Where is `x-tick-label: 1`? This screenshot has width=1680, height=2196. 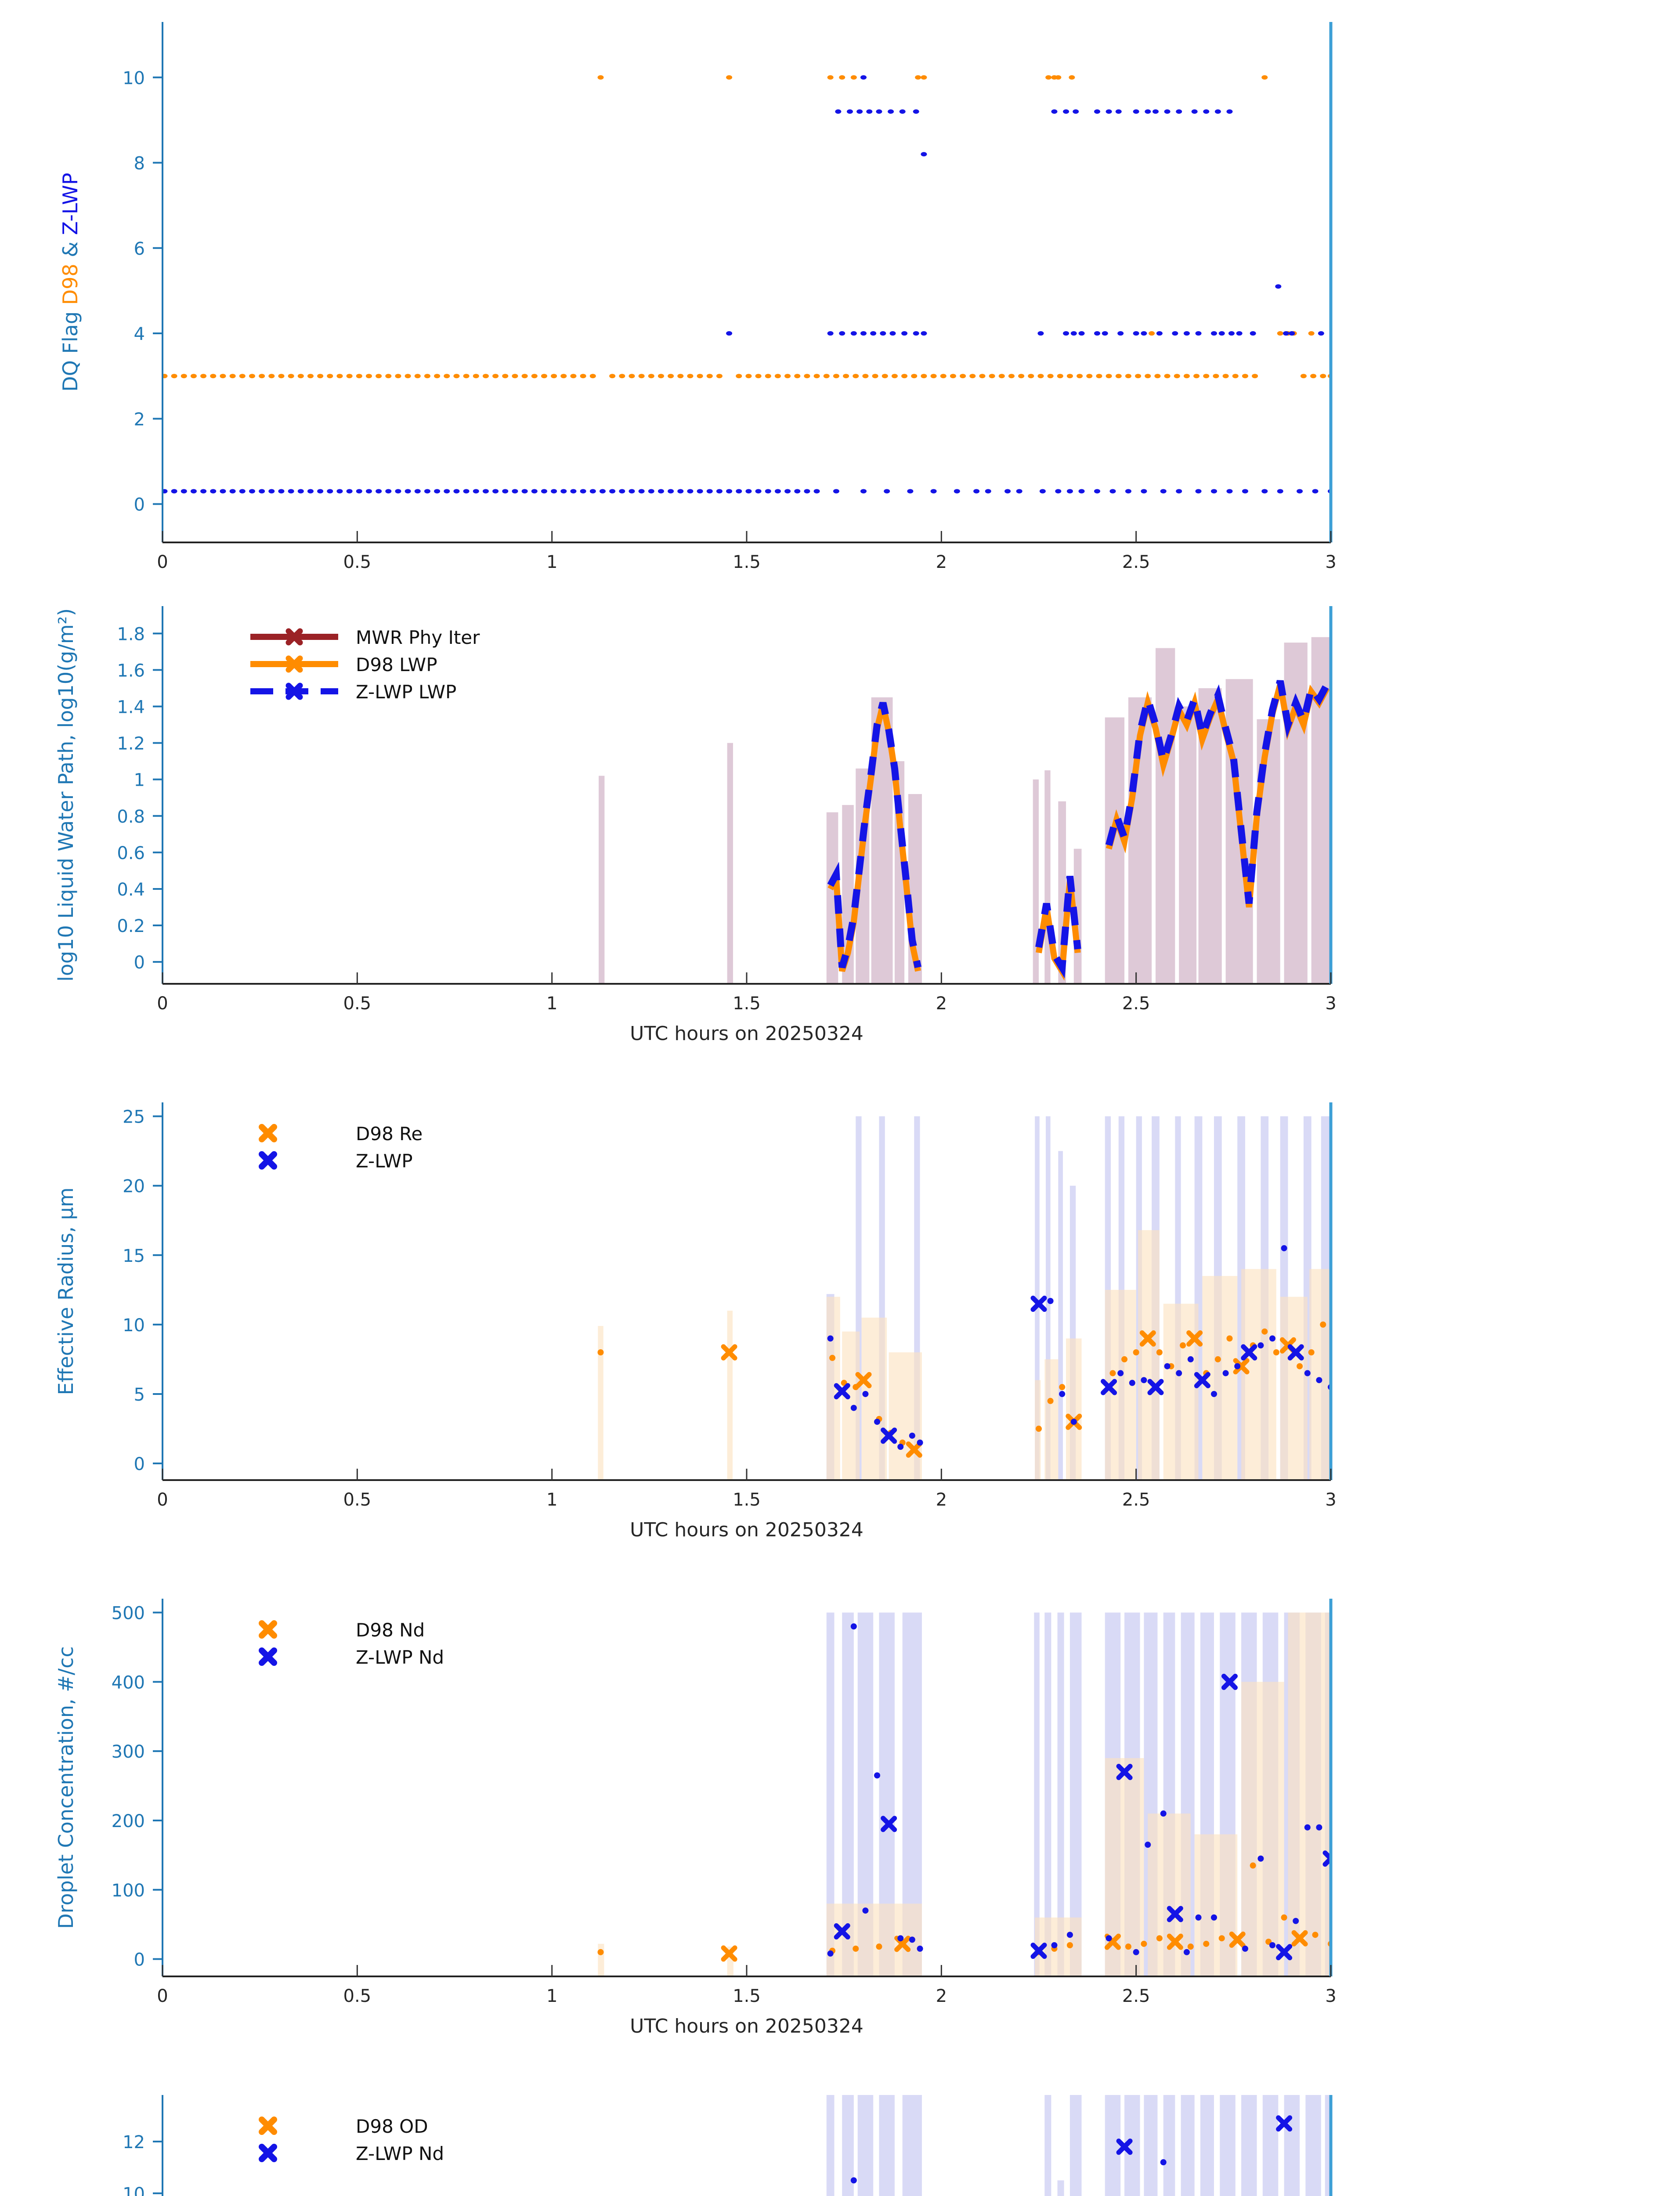
x-tick-label: 1 is located at coordinates (551, 1996).